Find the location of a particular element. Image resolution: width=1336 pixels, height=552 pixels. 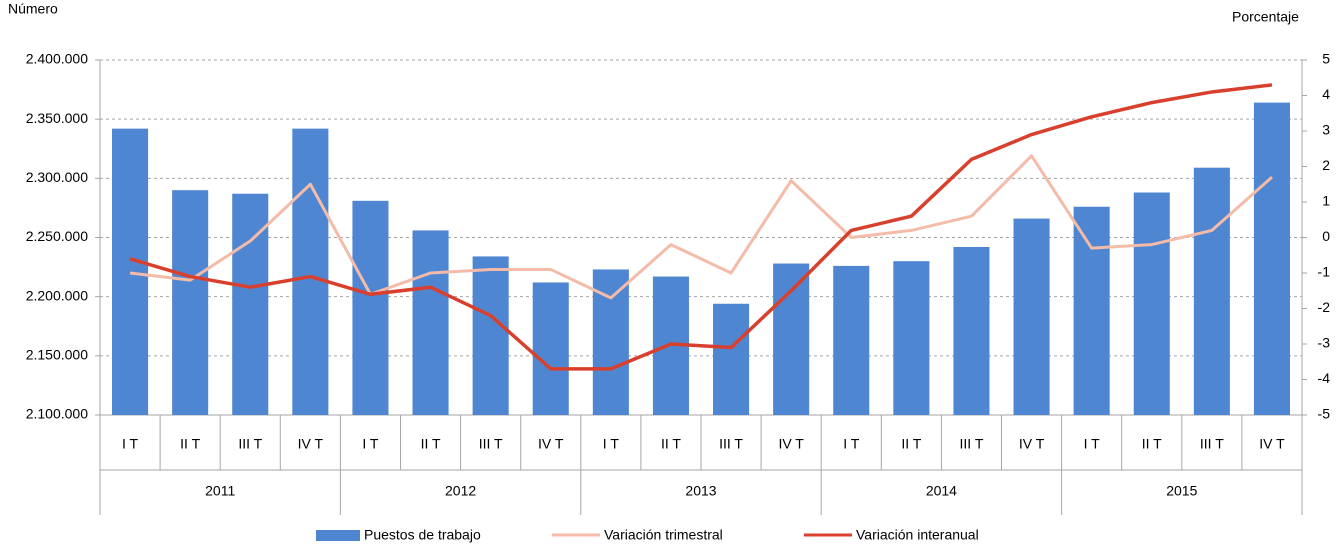

y2-tick-label: -3 is located at coordinates (1324, 343).